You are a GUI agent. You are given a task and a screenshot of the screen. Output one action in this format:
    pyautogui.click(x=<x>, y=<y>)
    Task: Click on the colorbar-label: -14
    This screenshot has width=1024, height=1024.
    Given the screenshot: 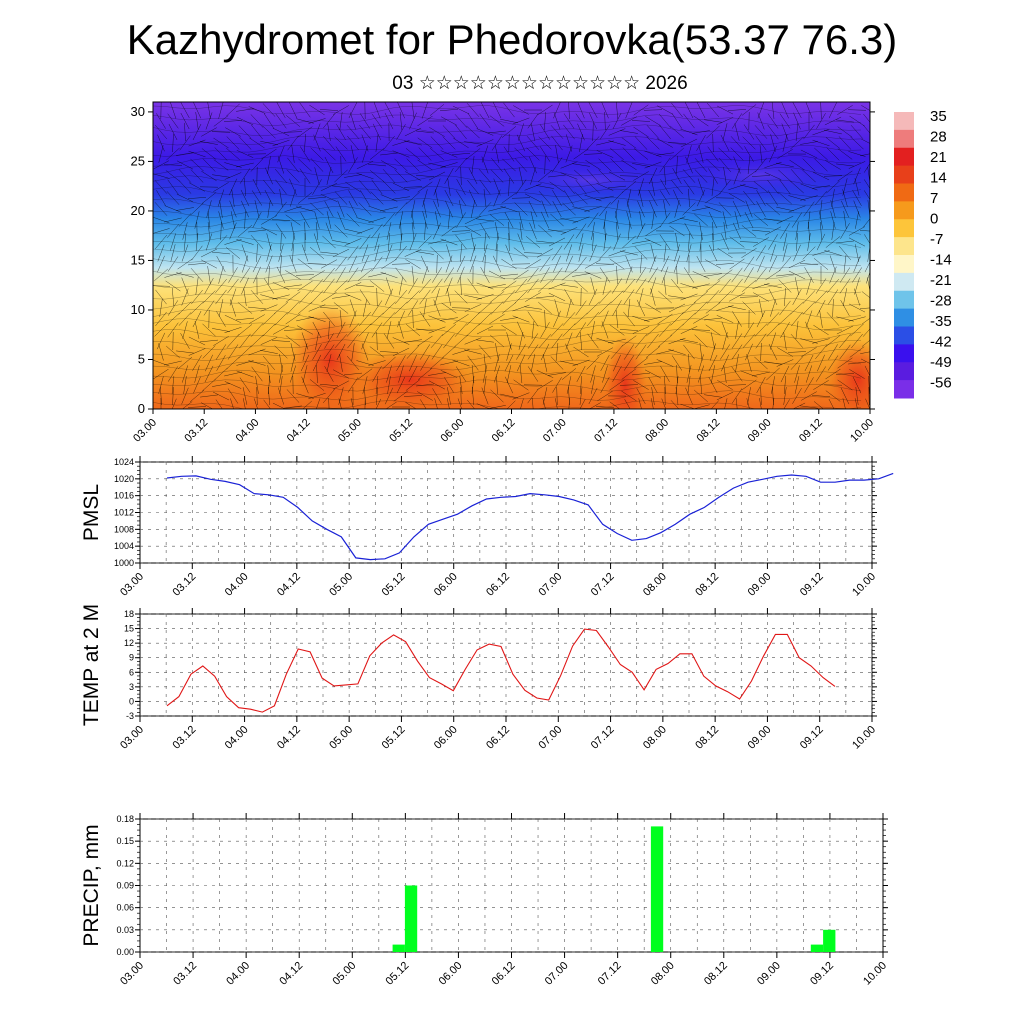 What is the action you would take?
    pyautogui.click(x=941, y=260)
    